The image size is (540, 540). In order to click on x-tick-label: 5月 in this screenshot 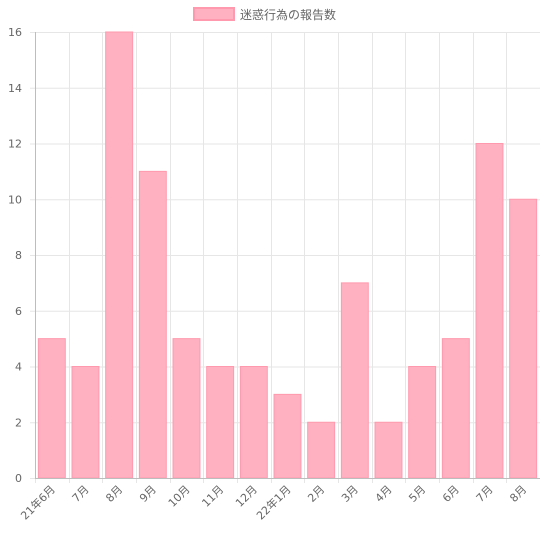, I will do `click(417, 494)`.